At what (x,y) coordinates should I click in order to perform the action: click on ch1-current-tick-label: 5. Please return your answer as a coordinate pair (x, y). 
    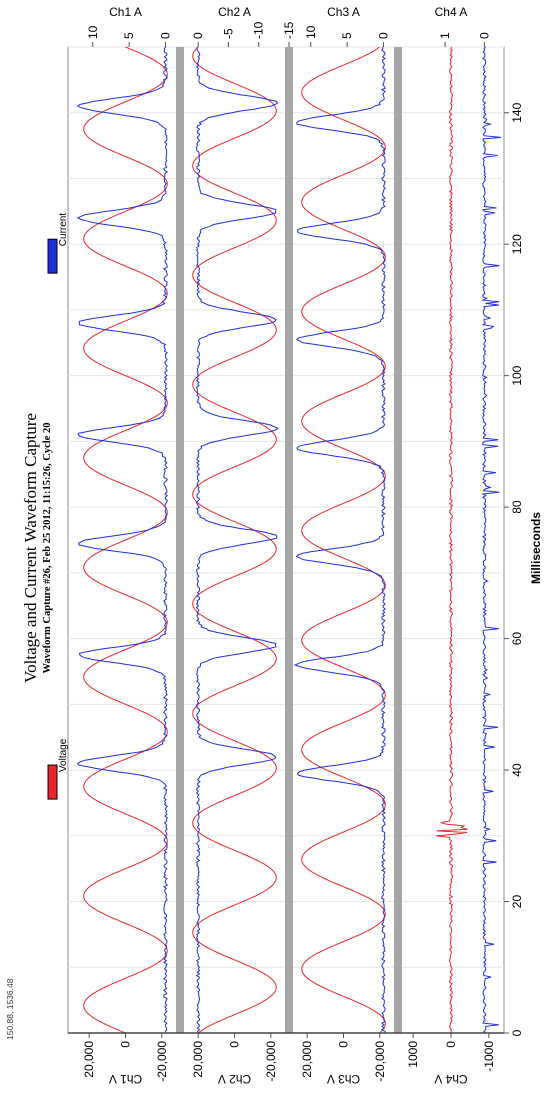
    Looking at the image, I should click on (129, 35).